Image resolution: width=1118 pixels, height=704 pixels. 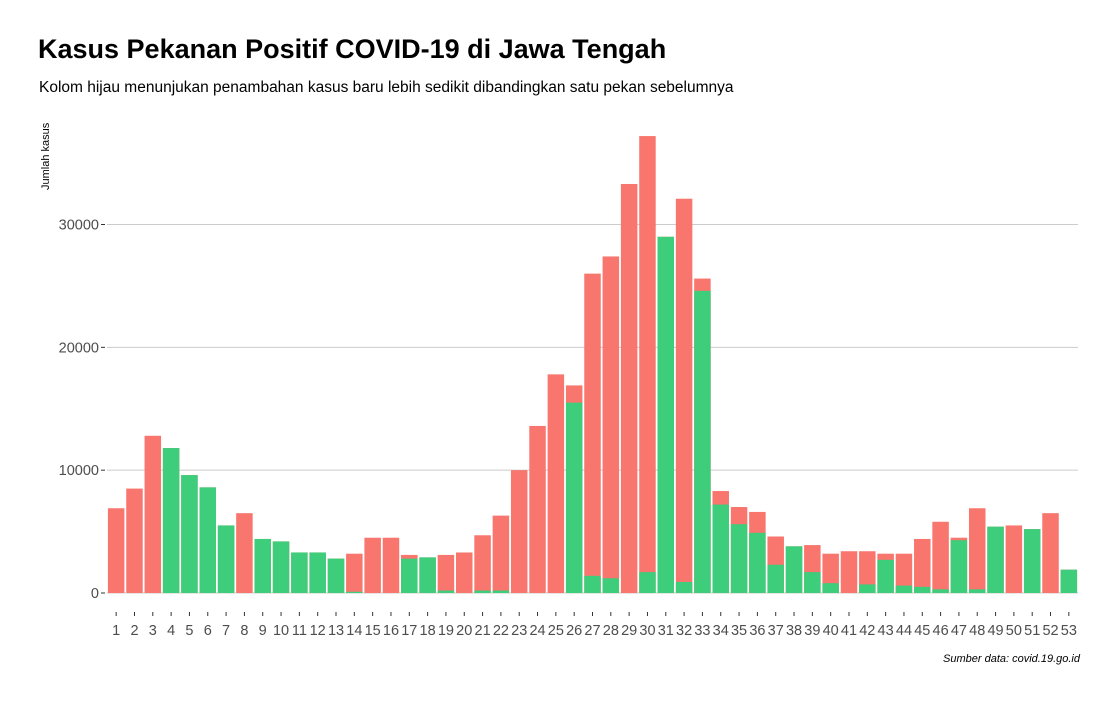 What do you see at coordinates (812, 631) in the screenshot?
I see `x-tick-label: 39` at bounding box center [812, 631].